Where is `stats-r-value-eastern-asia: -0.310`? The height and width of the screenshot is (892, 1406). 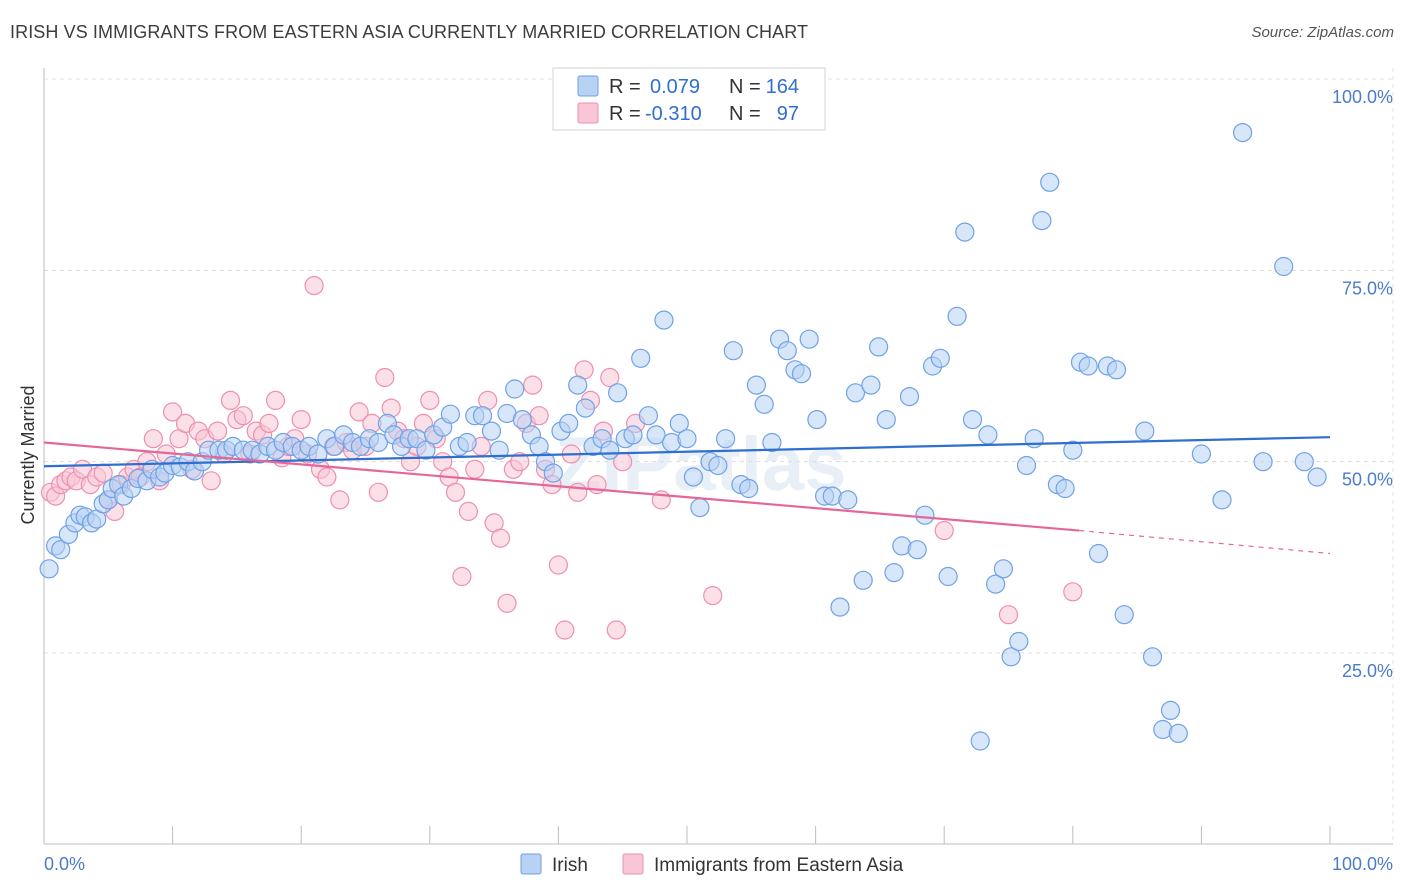 stats-r-value-eastern-asia: -0.310 is located at coordinates (673, 114).